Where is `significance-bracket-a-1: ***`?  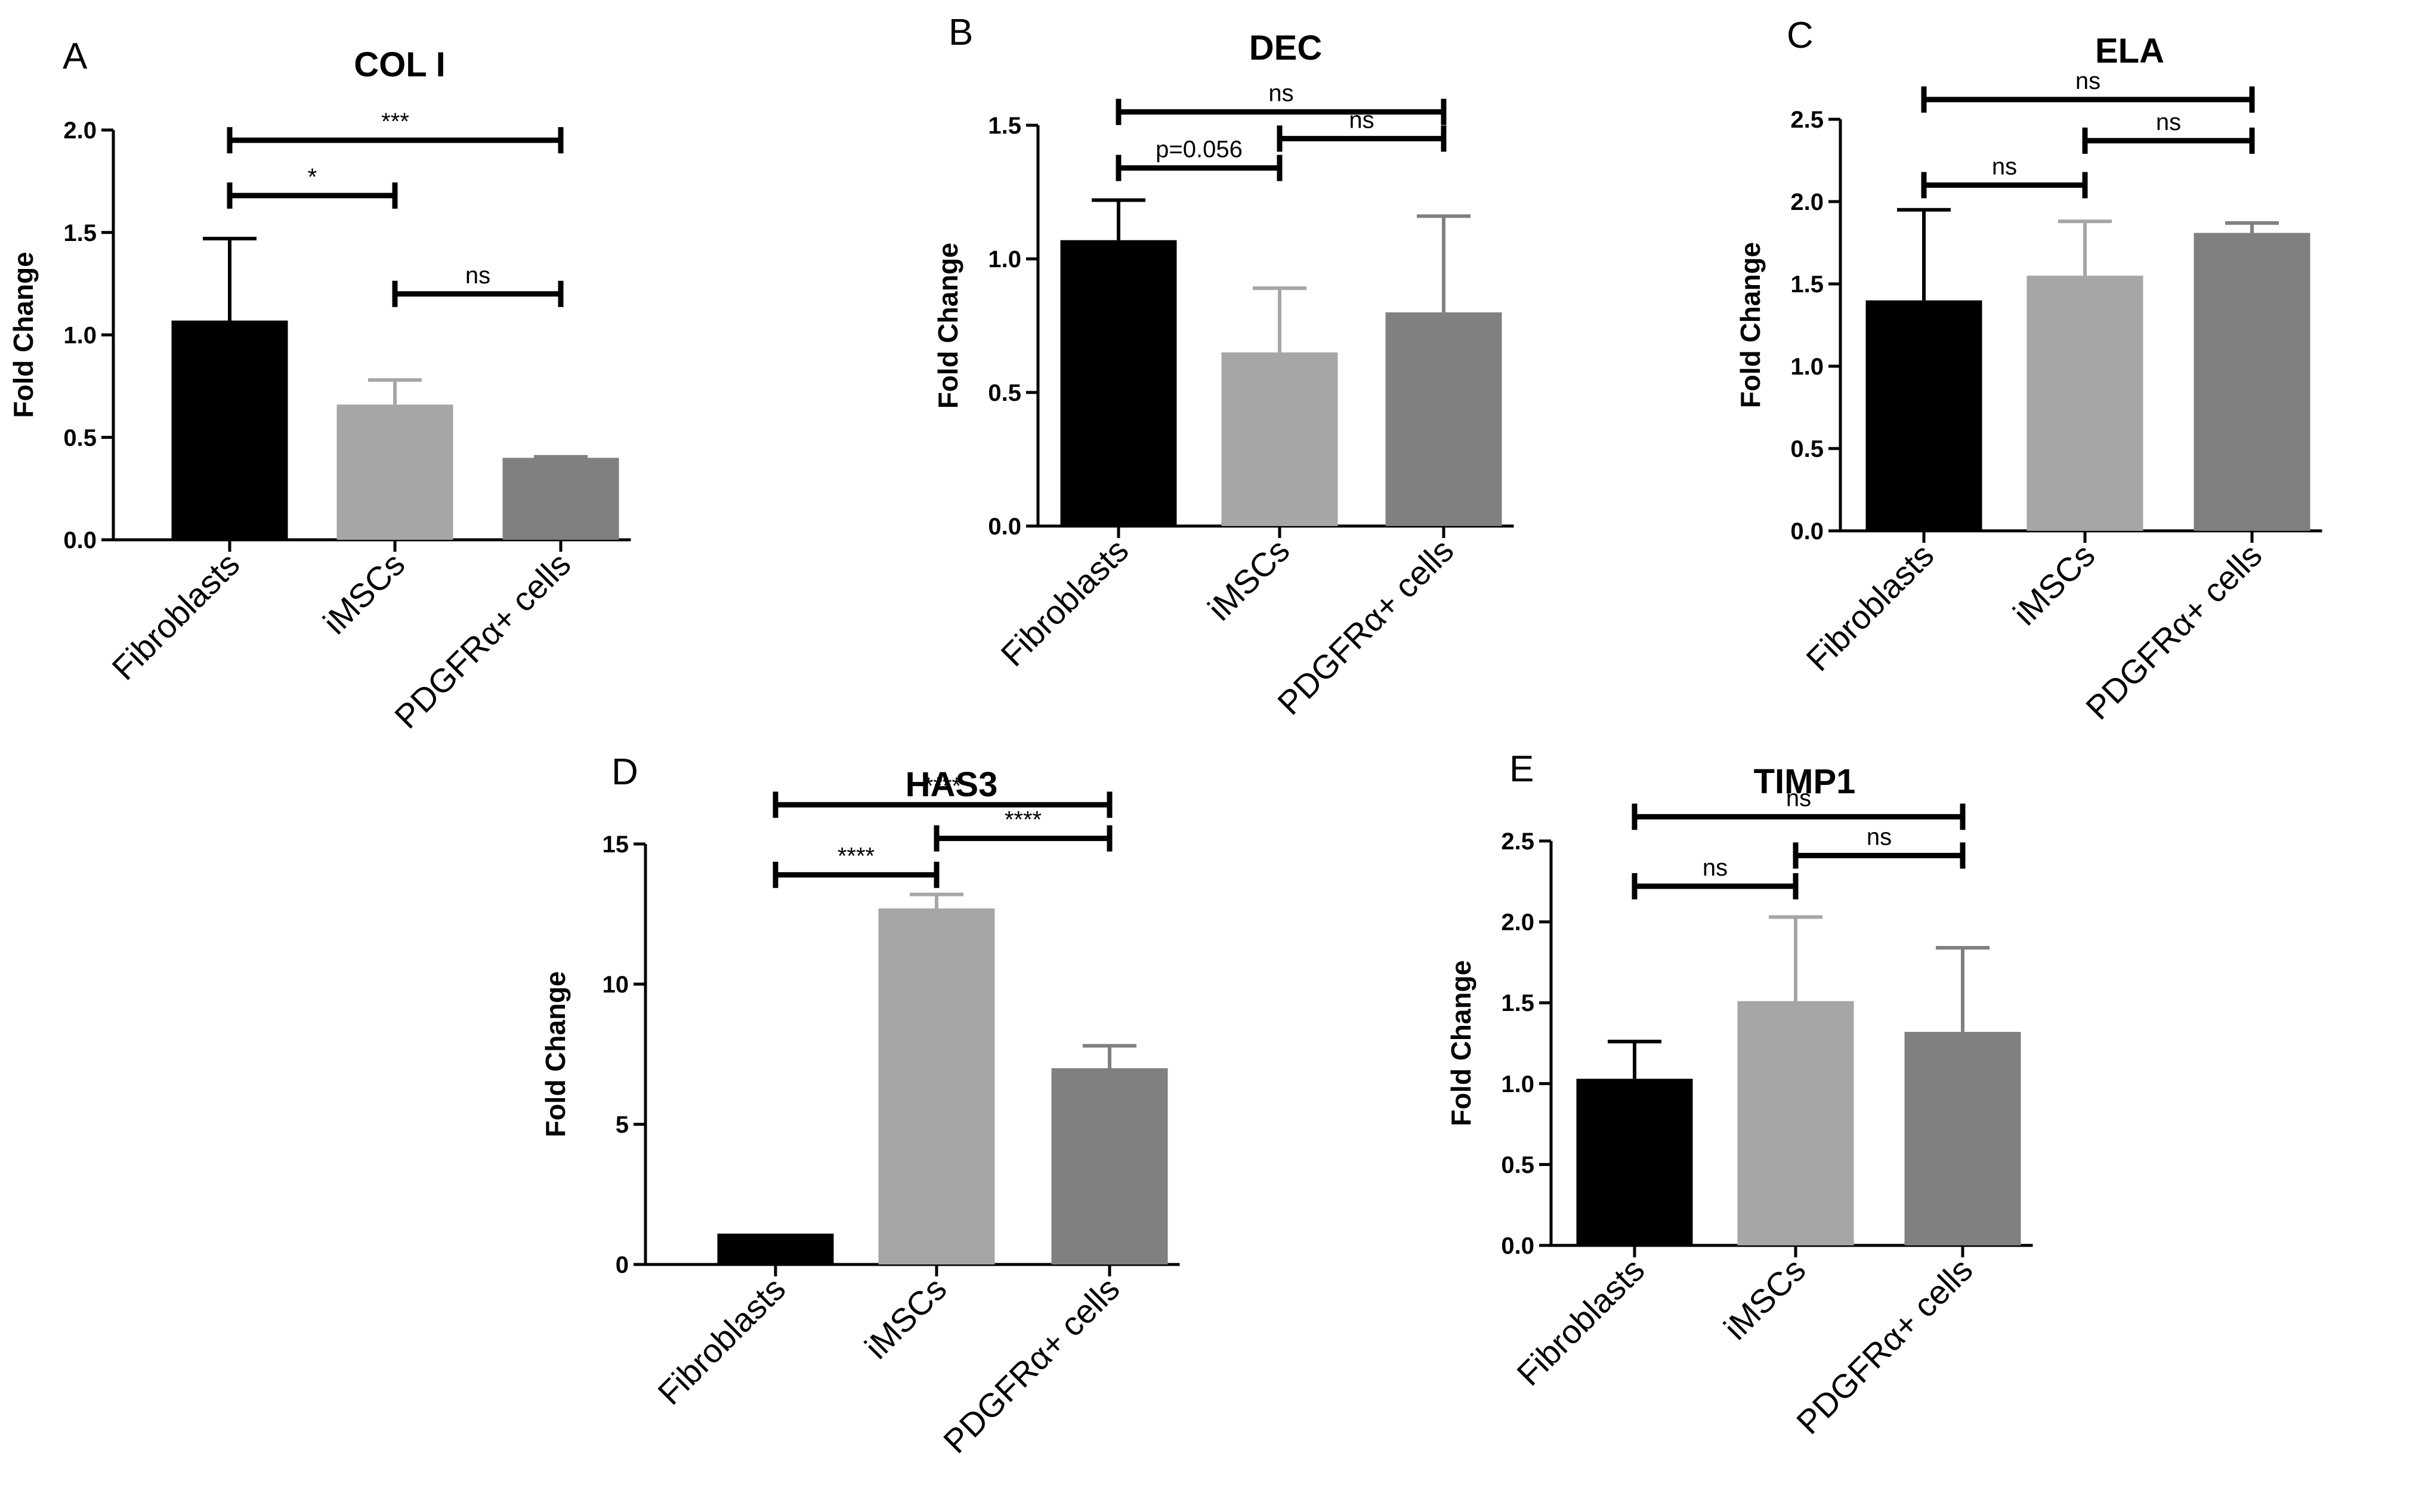 significance-bracket-a-1: *** is located at coordinates (395, 131).